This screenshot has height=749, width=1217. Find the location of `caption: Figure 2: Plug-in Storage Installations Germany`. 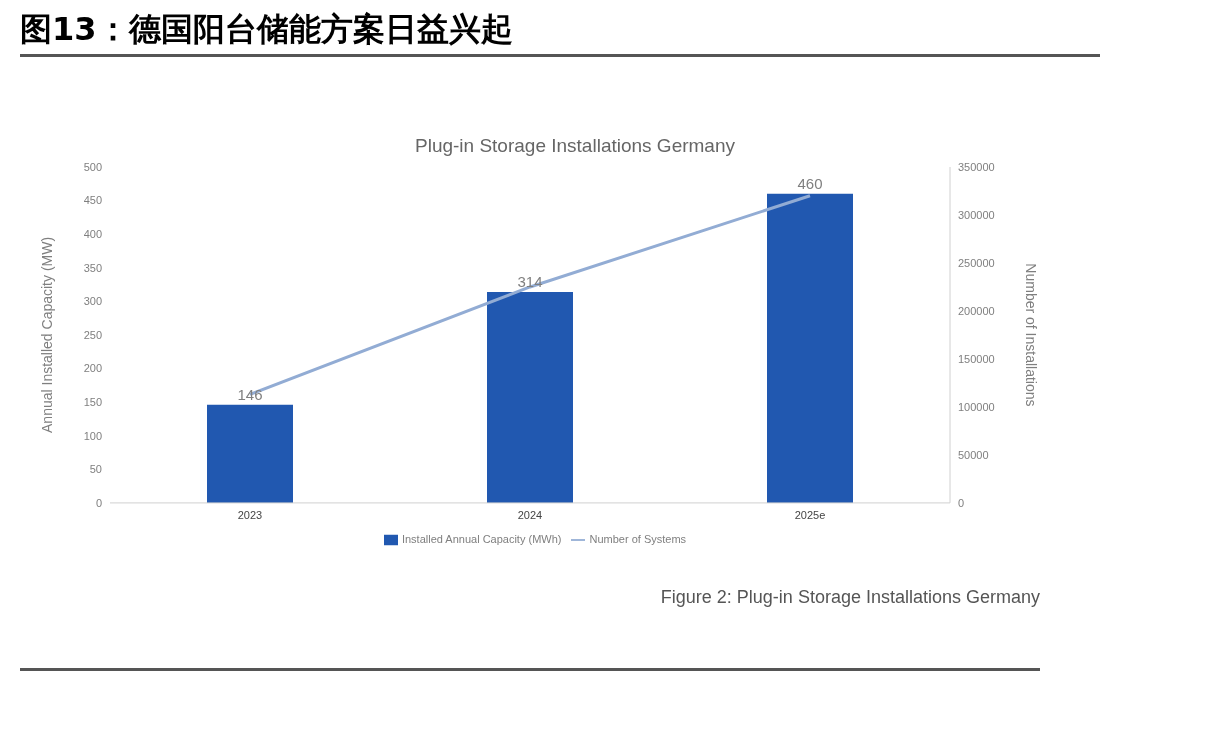

caption: Figure 2: Plug-in Storage Installations Germany is located at coordinates (530, 629).